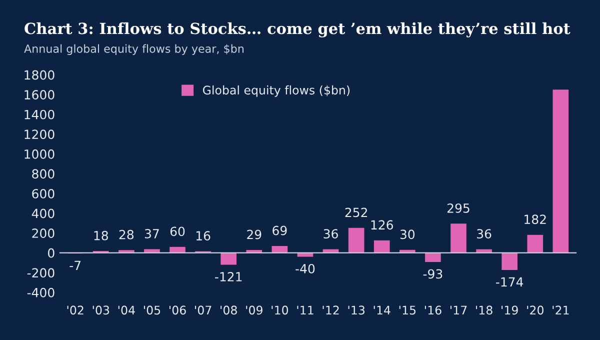 This screenshot has width=600, height=340. What do you see at coordinates (43, 193) in the screenshot?
I see `y-tick-label: 600` at bounding box center [43, 193].